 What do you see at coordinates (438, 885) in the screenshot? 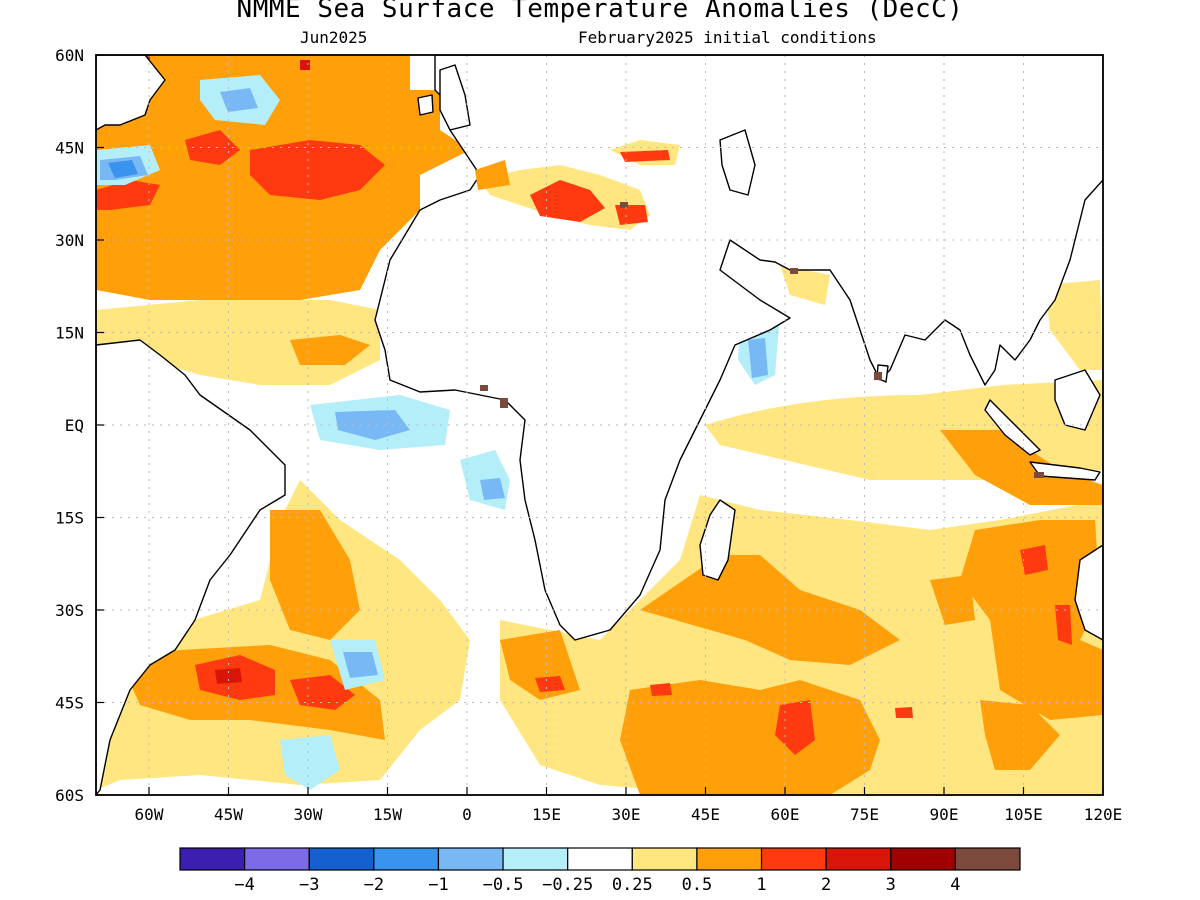
I see `colorbar-label: −1` at bounding box center [438, 885].